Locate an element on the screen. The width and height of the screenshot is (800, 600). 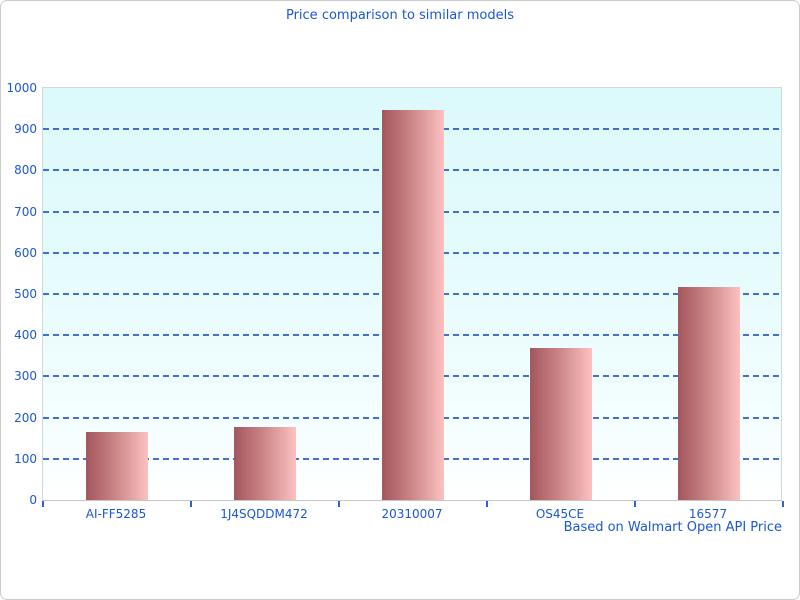
x-tick-label-16577: 16577 is located at coordinates (708, 514).